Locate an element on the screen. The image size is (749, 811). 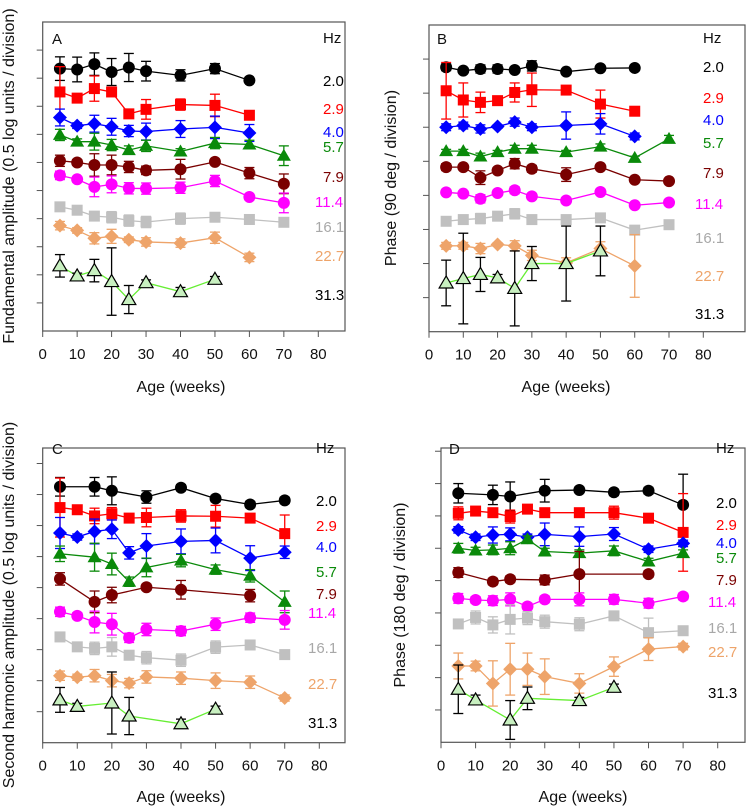
x-tick-label: 50 is located at coordinates (215, 766).